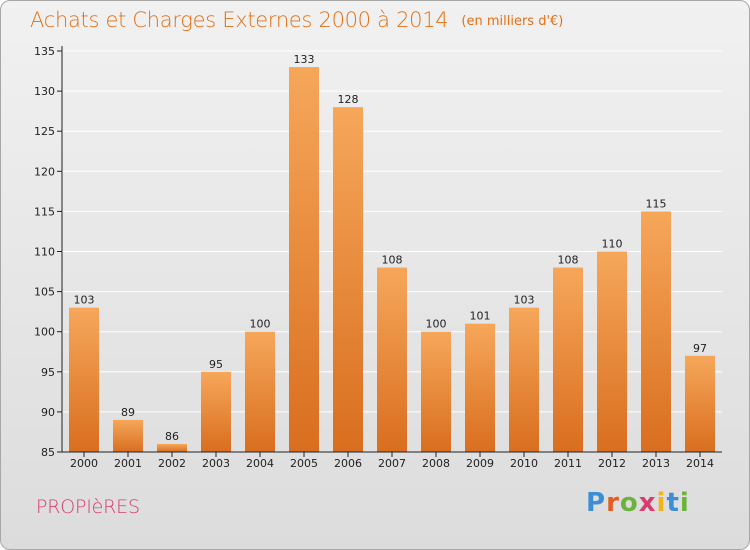 This screenshot has height=550, width=750. I want to click on proxiti-logo: Proxiti, so click(641, 506).